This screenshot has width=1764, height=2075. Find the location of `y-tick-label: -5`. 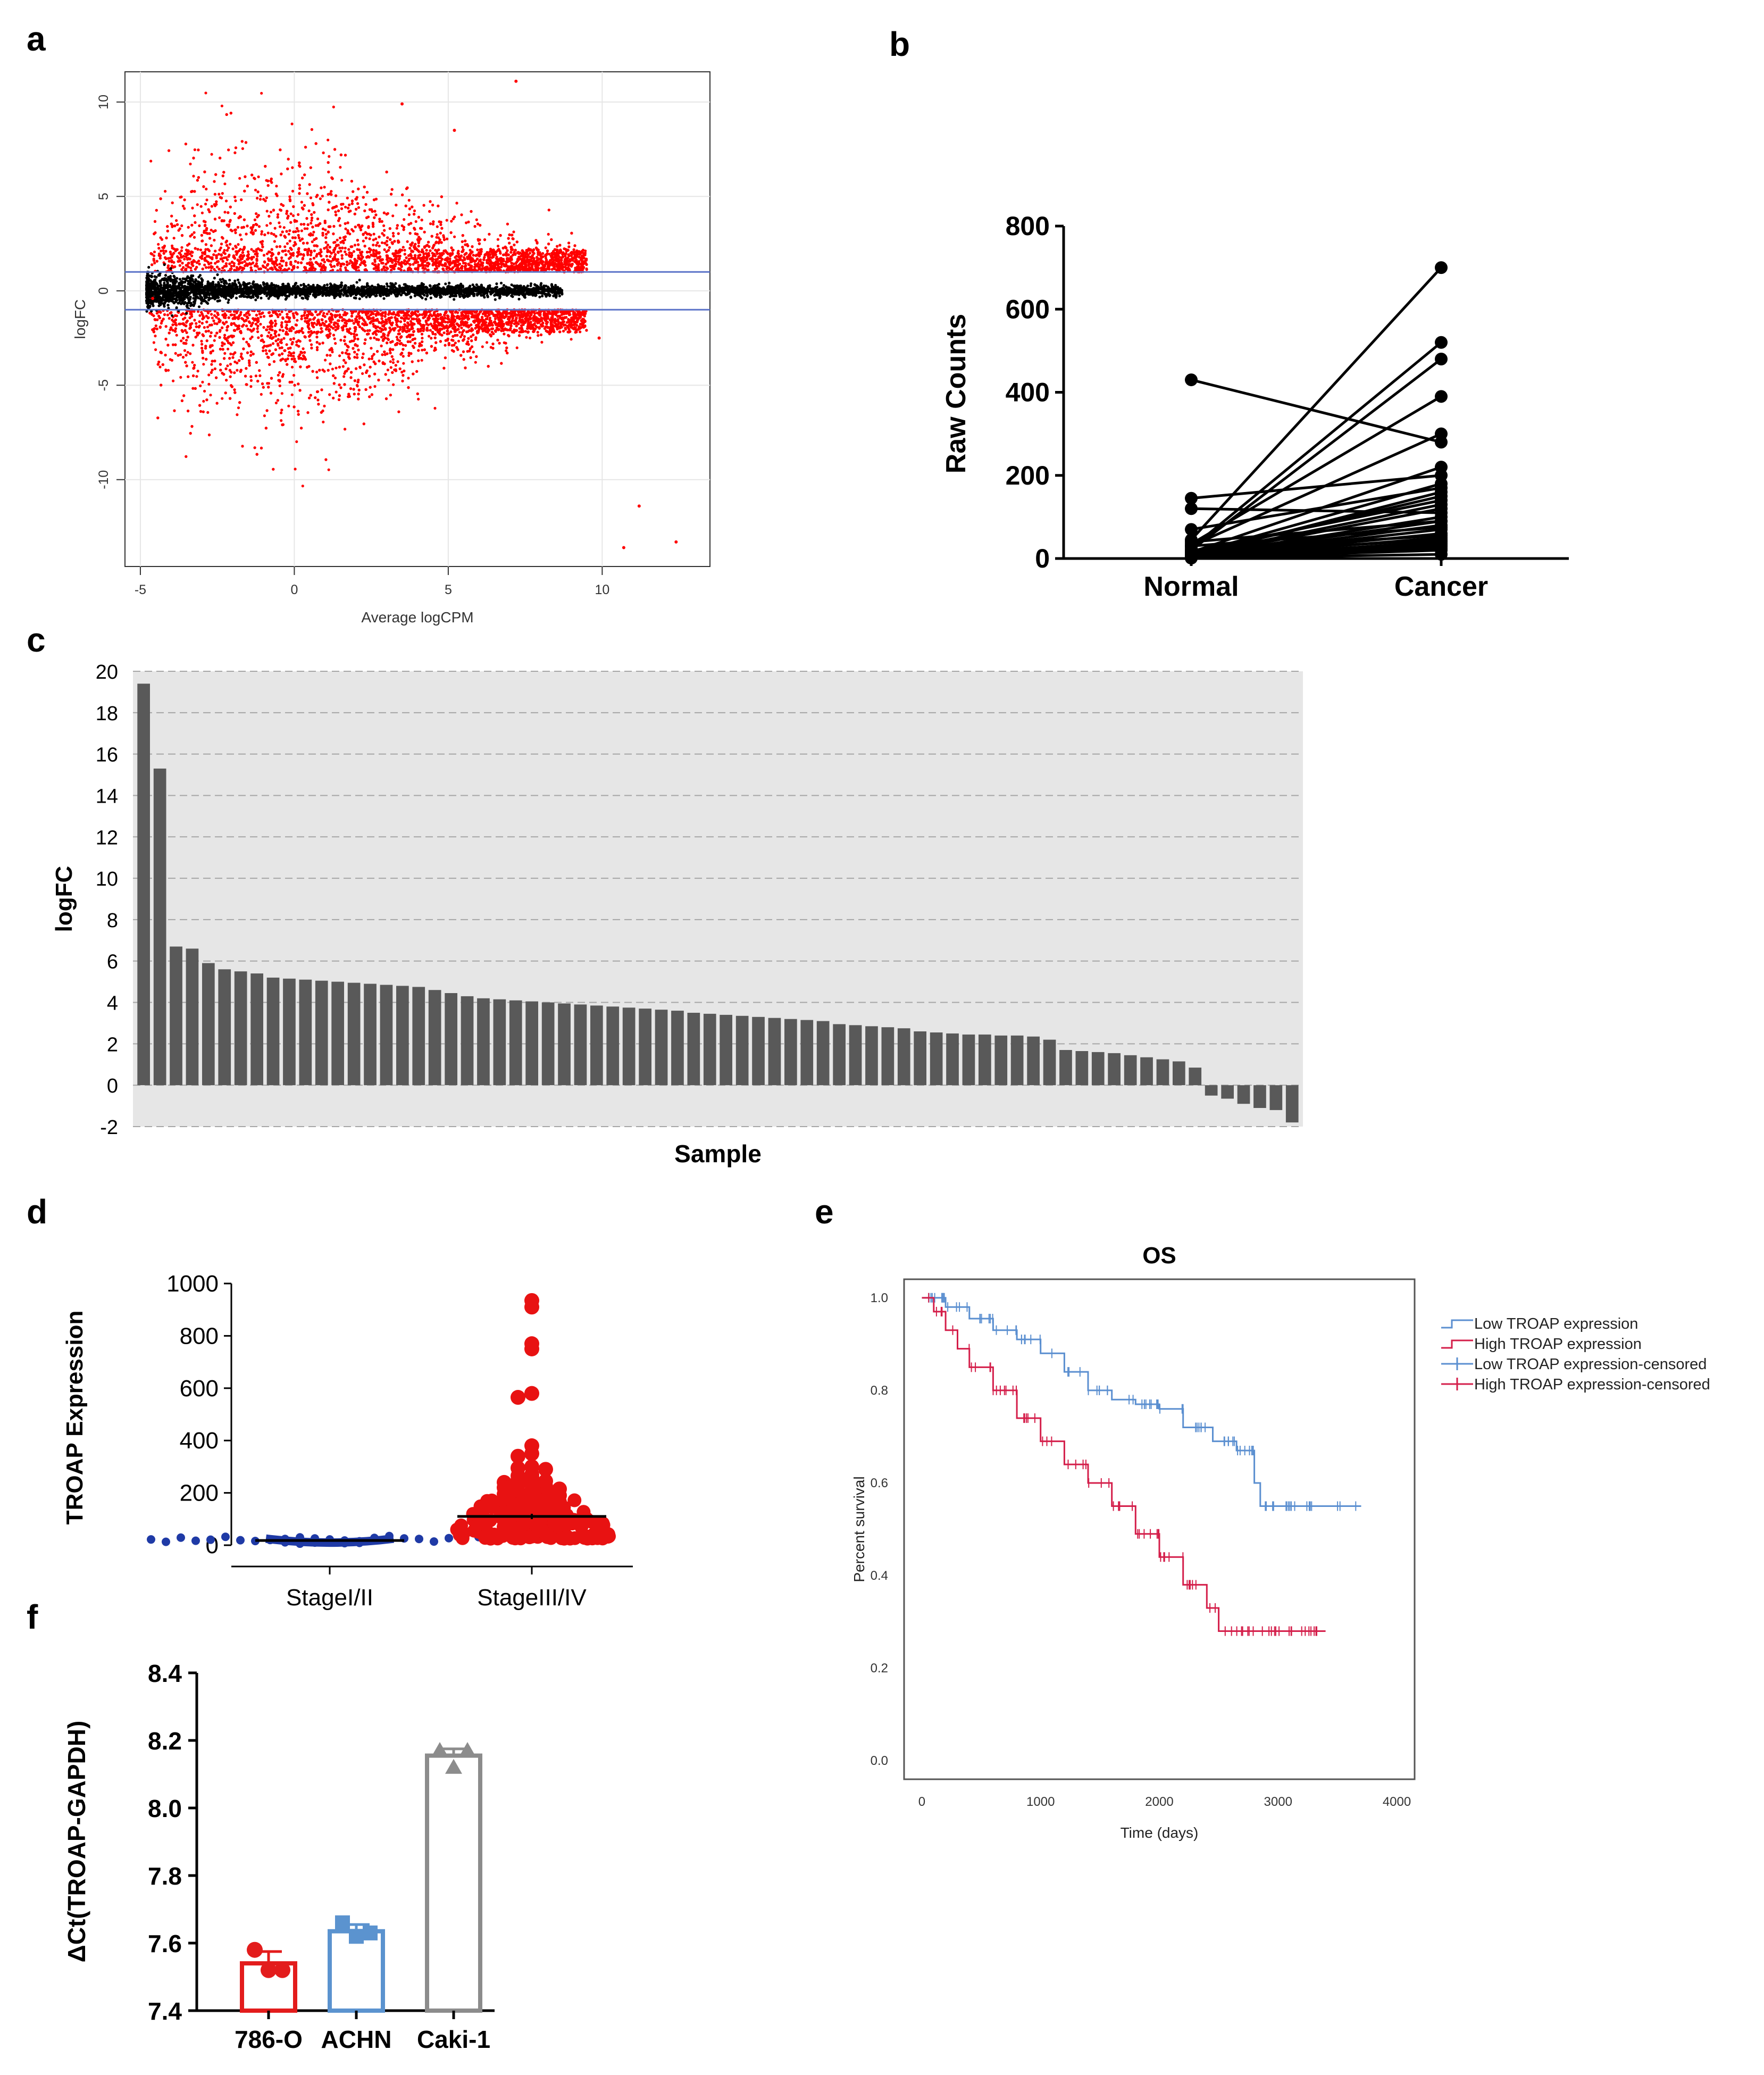

y-tick-label: -5 is located at coordinates (103, 385).